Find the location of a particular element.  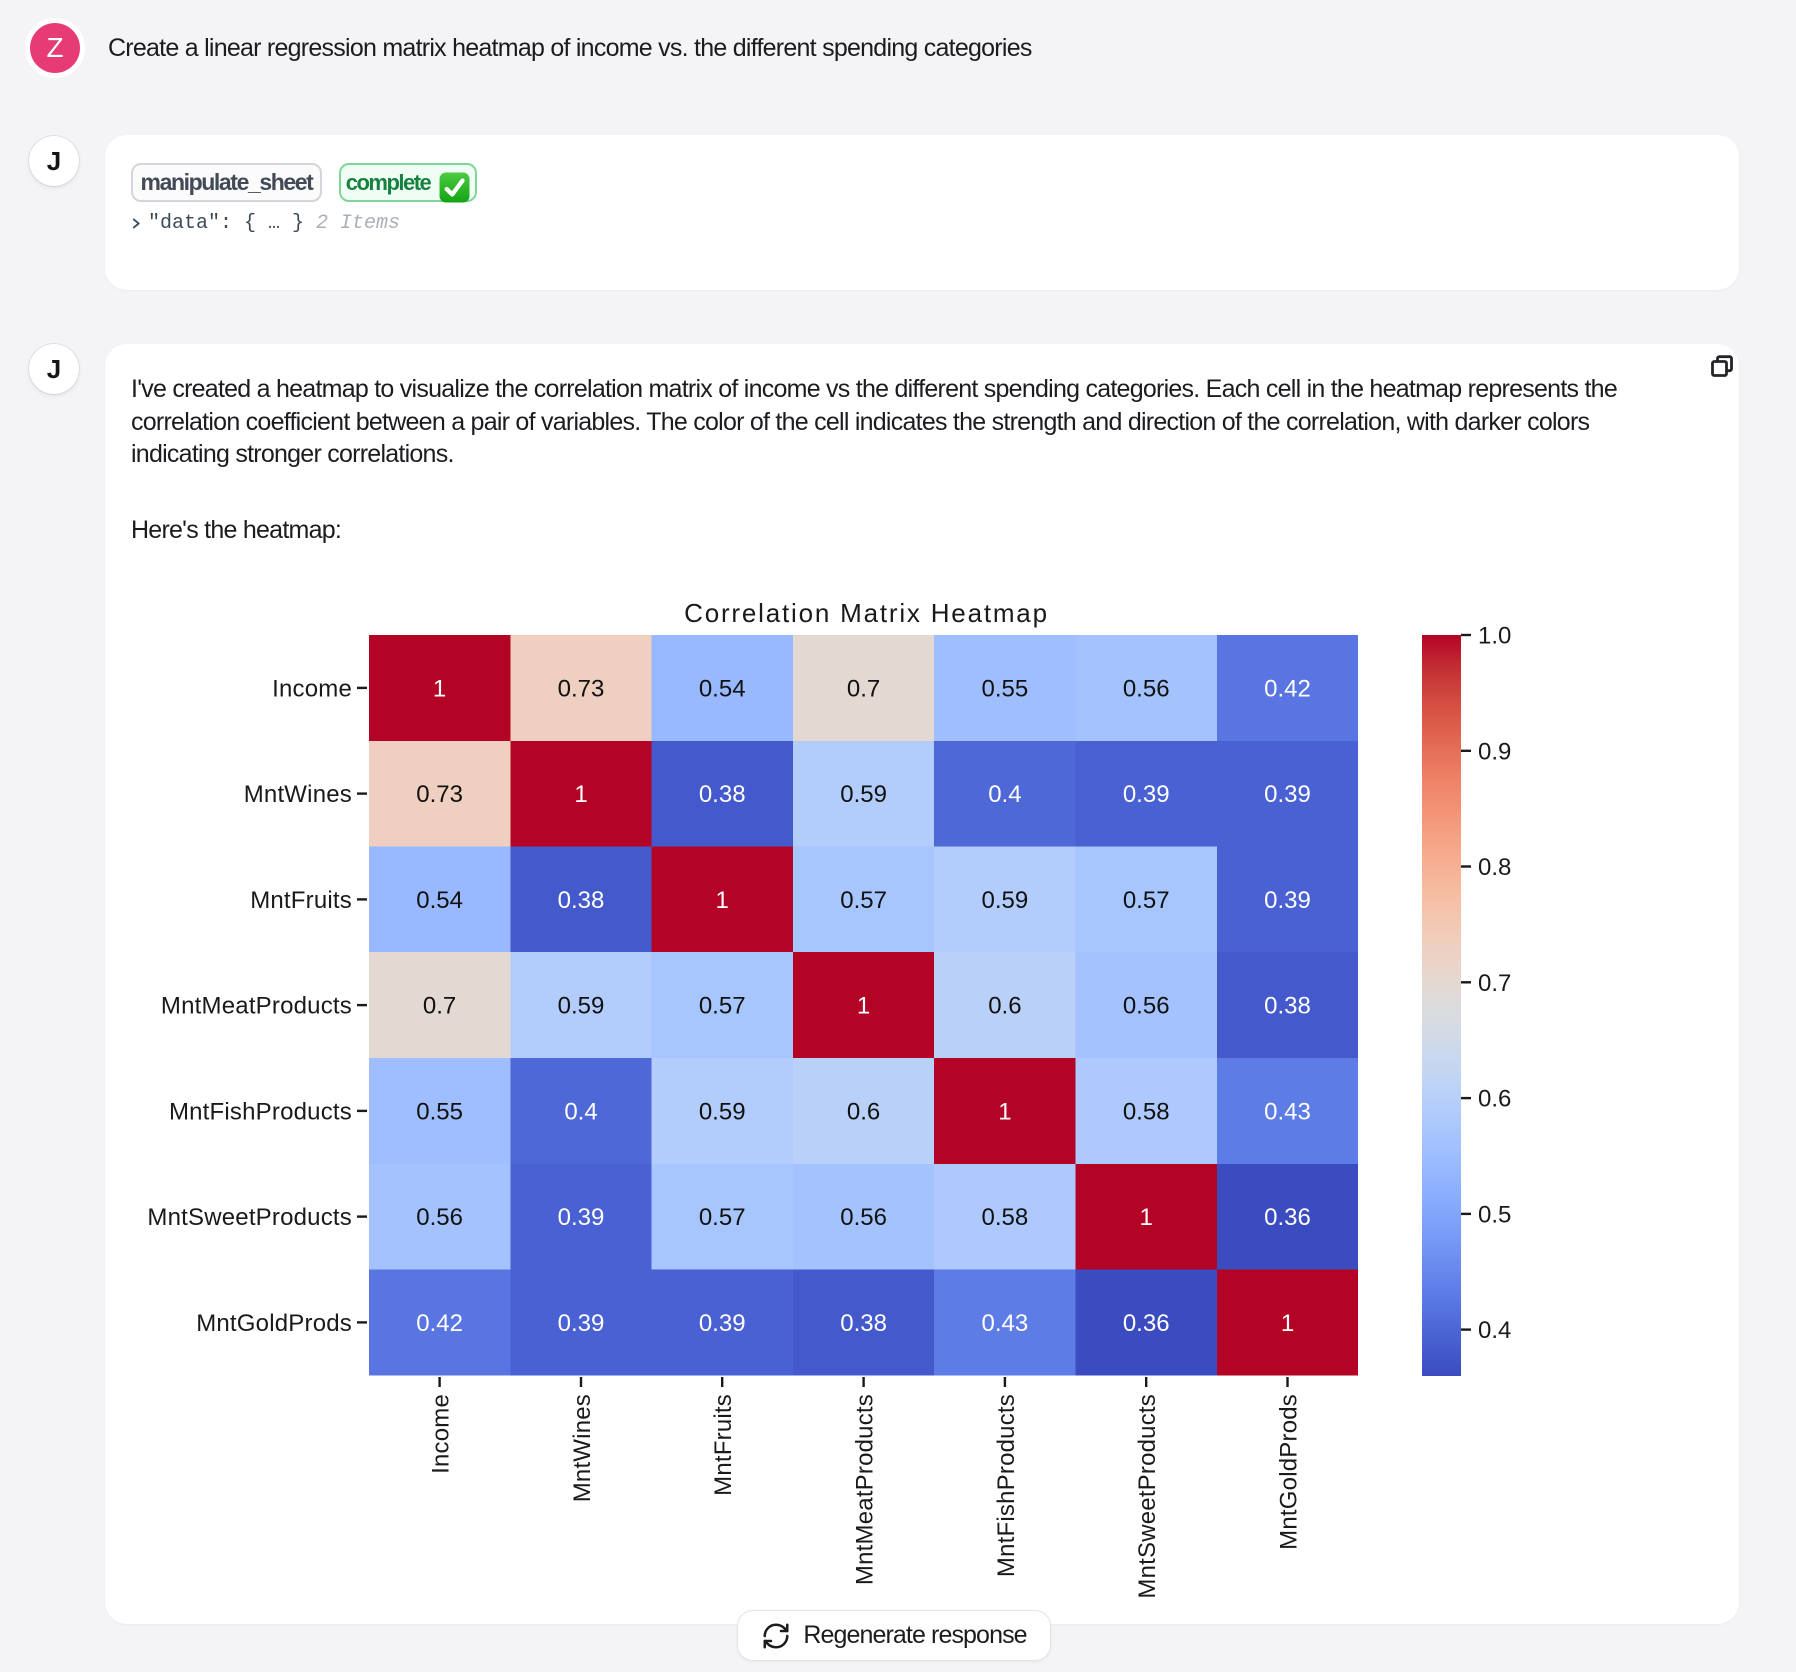

svg-text: 0.9 is located at coordinates (1494, 751).